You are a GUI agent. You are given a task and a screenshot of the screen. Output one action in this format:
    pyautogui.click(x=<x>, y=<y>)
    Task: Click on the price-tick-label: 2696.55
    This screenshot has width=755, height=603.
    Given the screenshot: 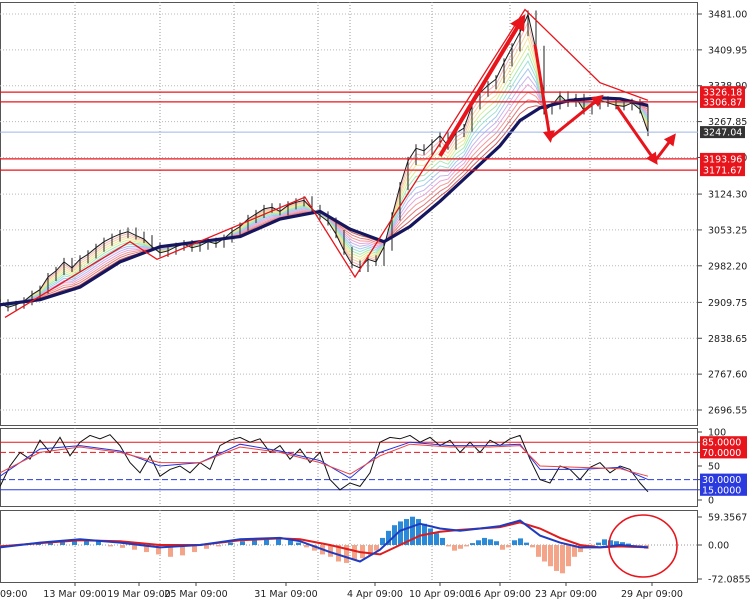 What is the action you would take?
    pyautogui.click(x=727, y=411)
    